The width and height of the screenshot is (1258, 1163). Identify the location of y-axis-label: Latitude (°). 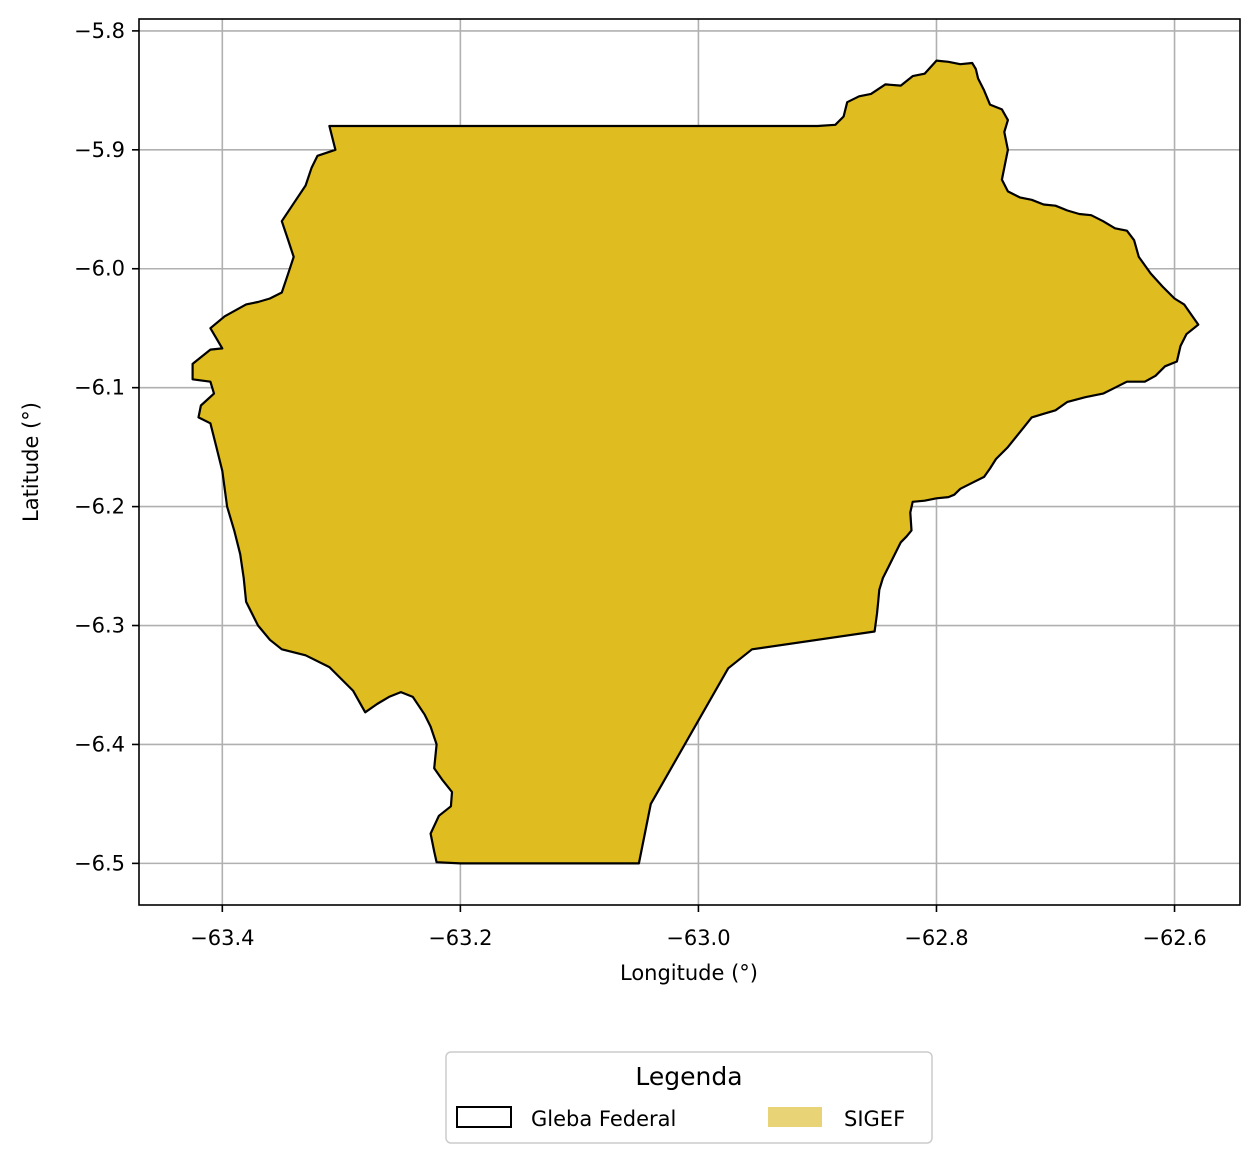
(31, 462).